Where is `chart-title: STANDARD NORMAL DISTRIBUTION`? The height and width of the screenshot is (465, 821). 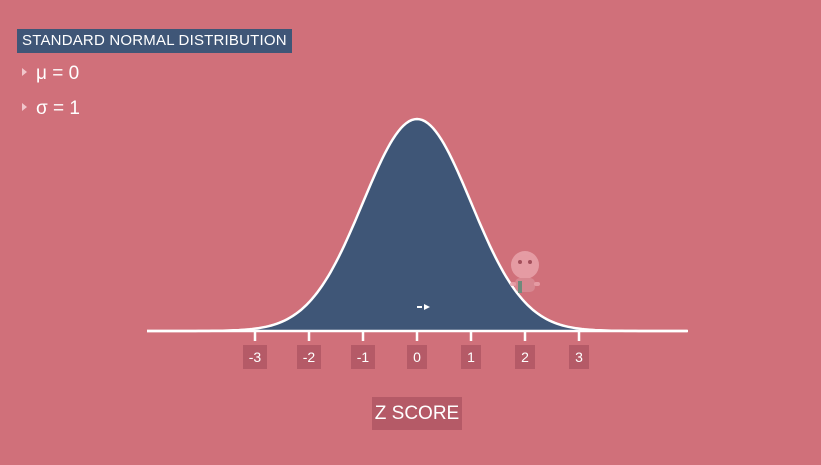
chart-title: STANDARD NORMAL DISTRIBUTION is located at coordinates (154, 41).